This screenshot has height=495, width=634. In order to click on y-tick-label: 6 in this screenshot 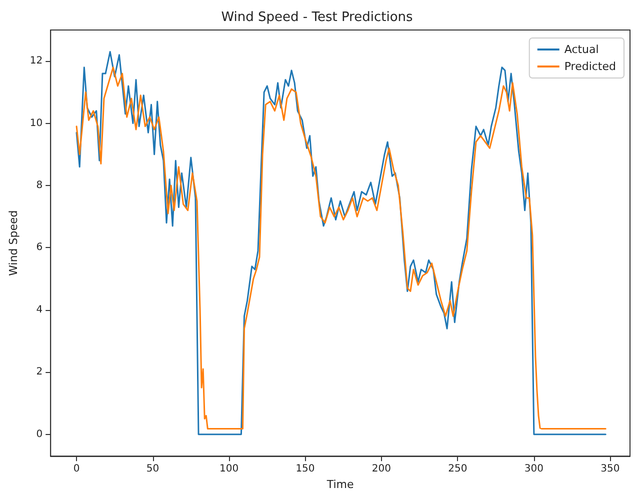, I will do `click(39, 248)`.